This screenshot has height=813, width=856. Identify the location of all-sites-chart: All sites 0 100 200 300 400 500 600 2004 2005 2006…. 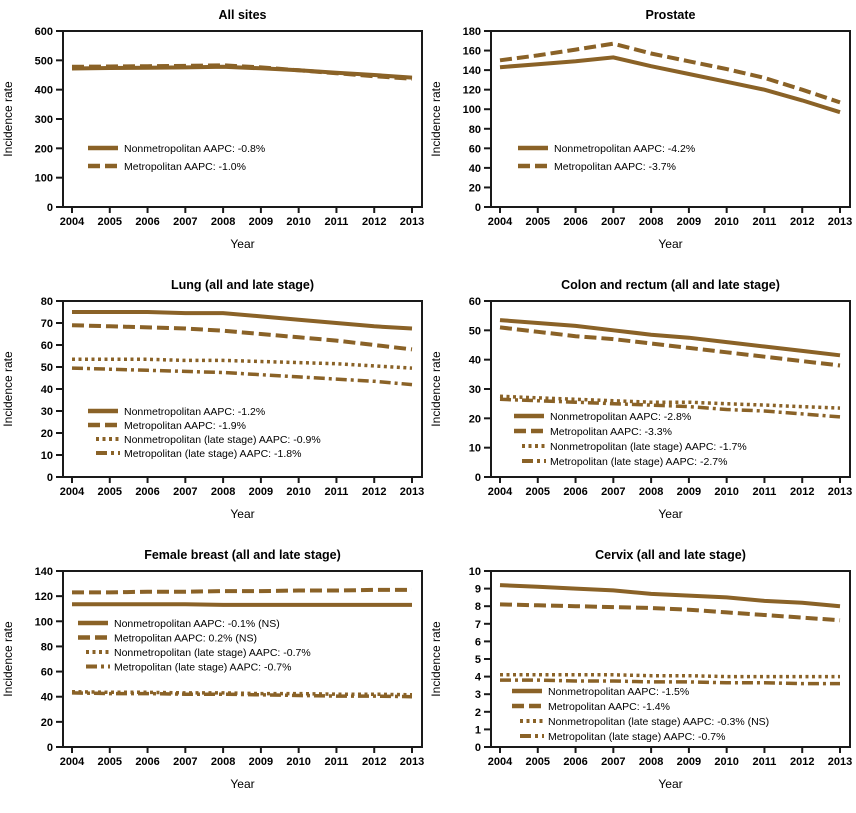
(212, 129).